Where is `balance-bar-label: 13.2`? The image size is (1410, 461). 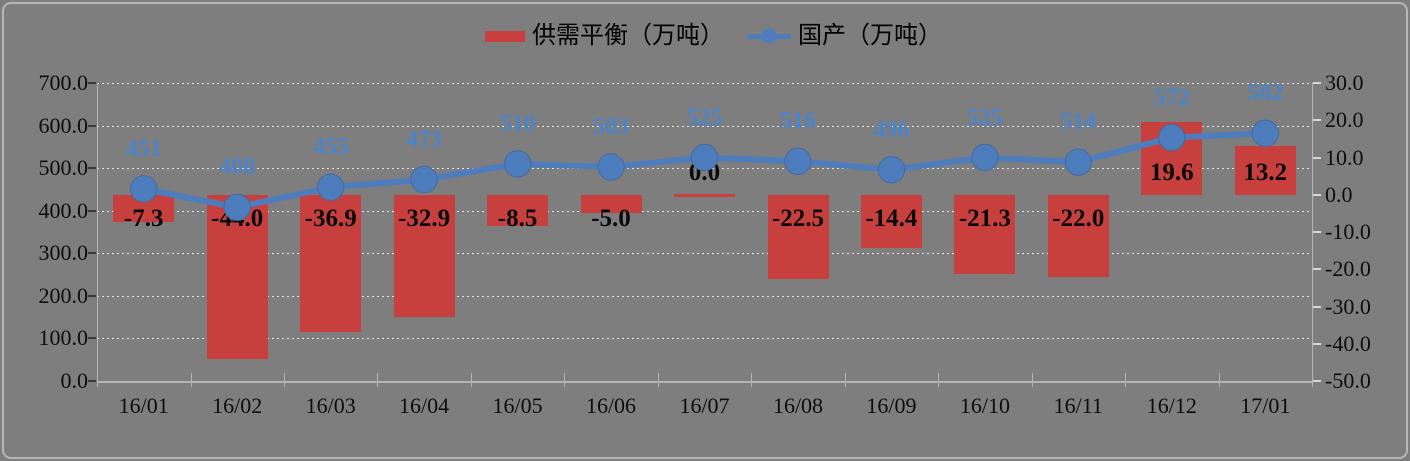 balance-bar-label: 13.2 is located at coordinates (1265, 172).